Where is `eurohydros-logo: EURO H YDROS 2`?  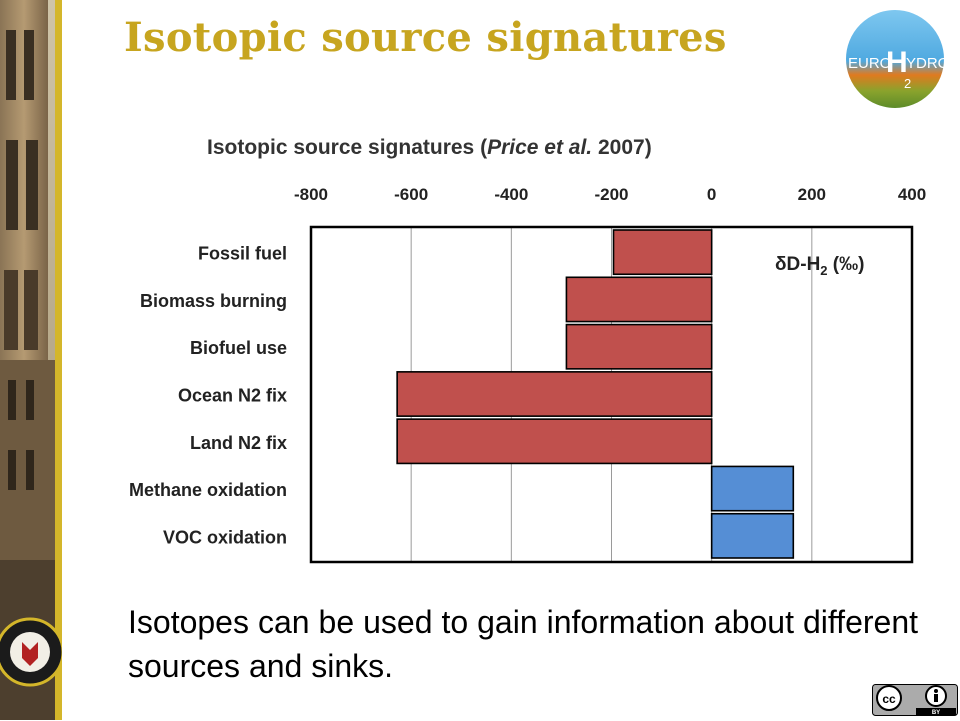 eurohydros-logo: EURO H YDROS 2 is located at coordinates (899, 59).